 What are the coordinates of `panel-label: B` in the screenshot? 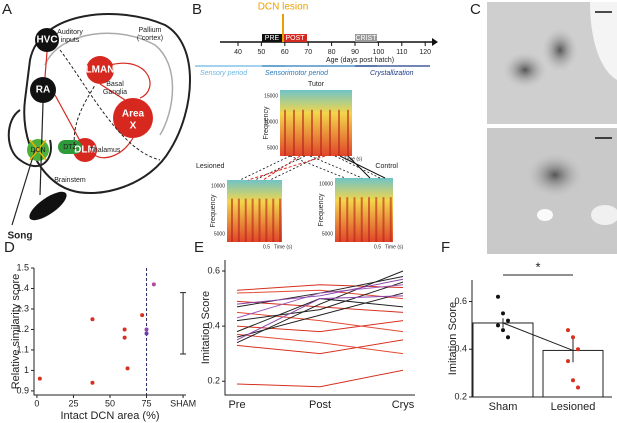 It's located at (197, 9).